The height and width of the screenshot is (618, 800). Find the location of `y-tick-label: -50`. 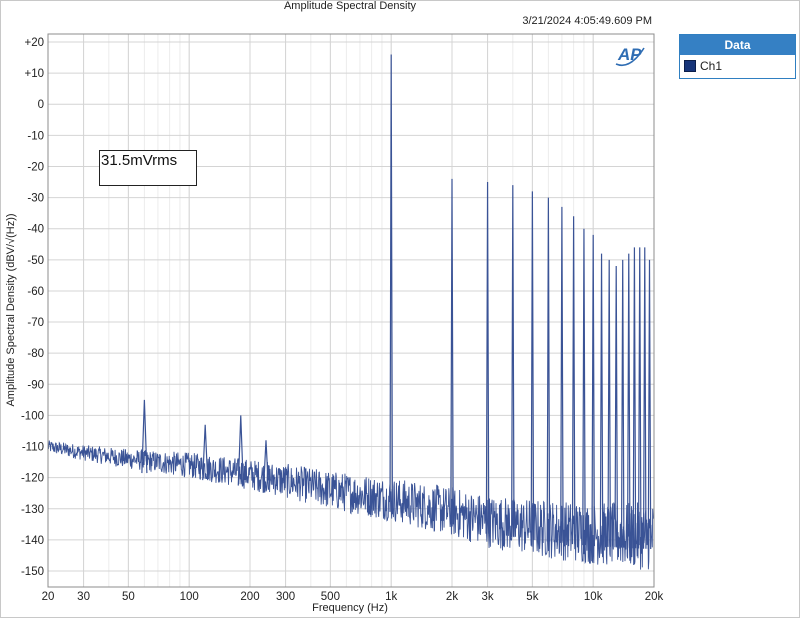

y-tick-label: -50 is located at coordinates (35, 261).